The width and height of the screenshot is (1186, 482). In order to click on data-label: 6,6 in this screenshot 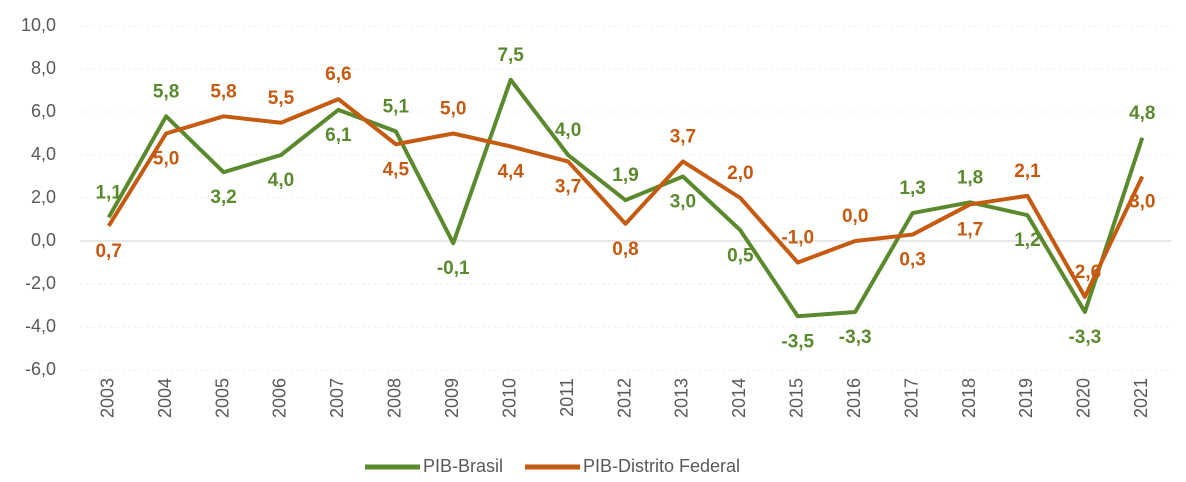, I will do `click(338, 74)`.